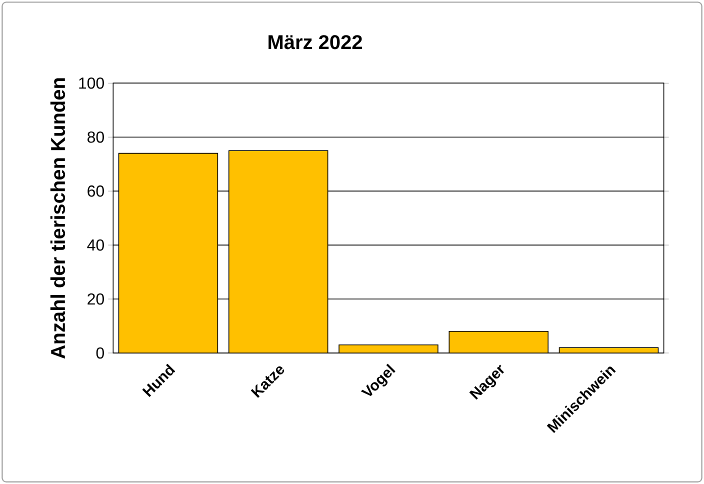 This screenshot has width=704, height=484. I want to click on y-tick-label: 100, so click(91, 83).